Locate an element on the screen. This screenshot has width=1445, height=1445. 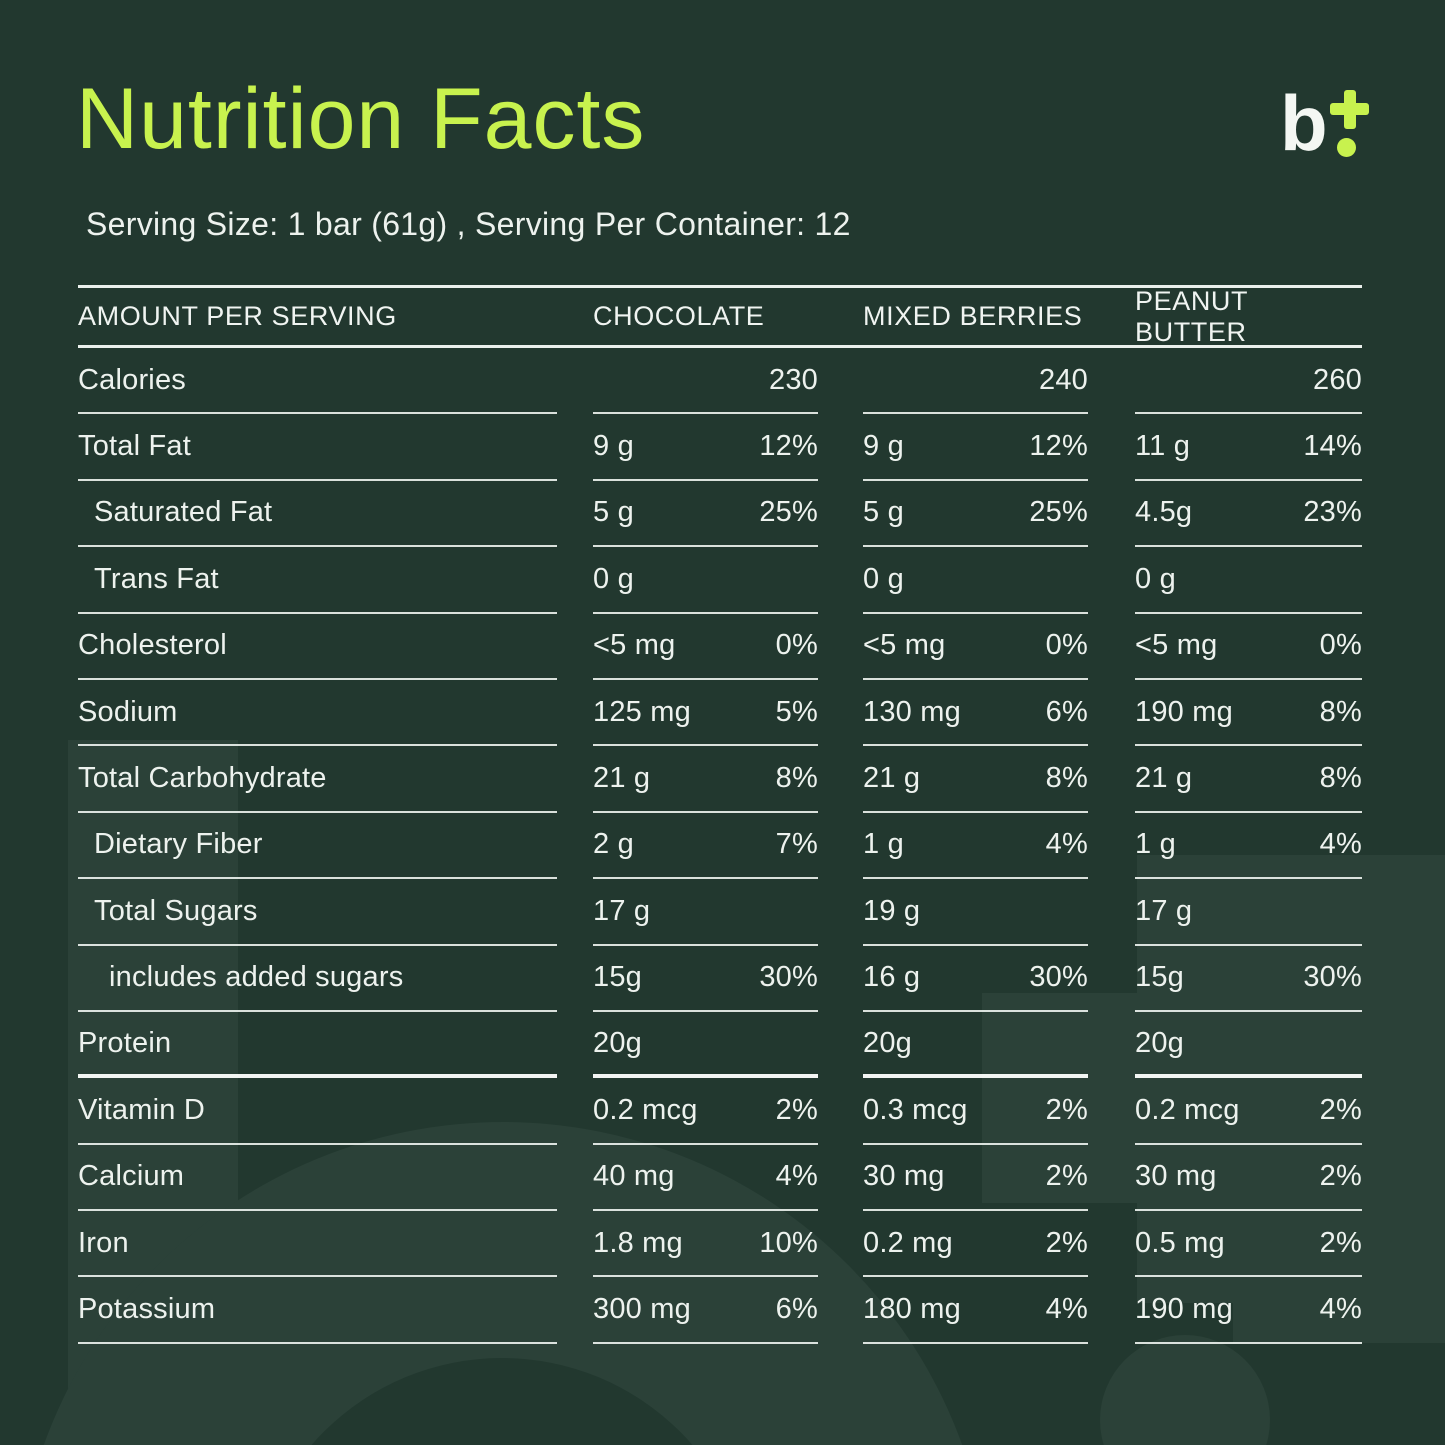
brand-dot-icon is located at coordinates (1346, 147).